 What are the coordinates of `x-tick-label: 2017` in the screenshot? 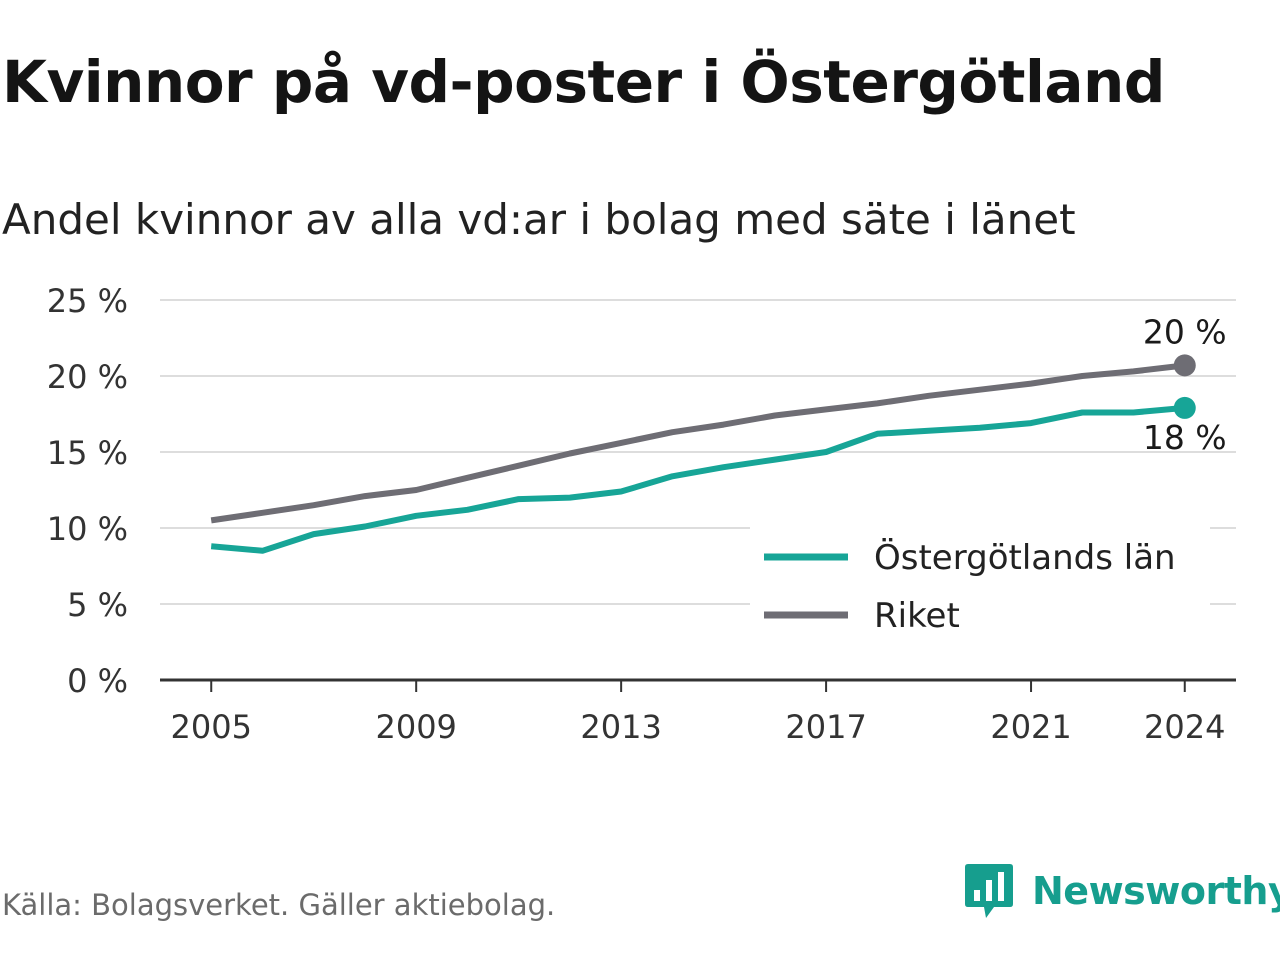 It's located at (825, 727).